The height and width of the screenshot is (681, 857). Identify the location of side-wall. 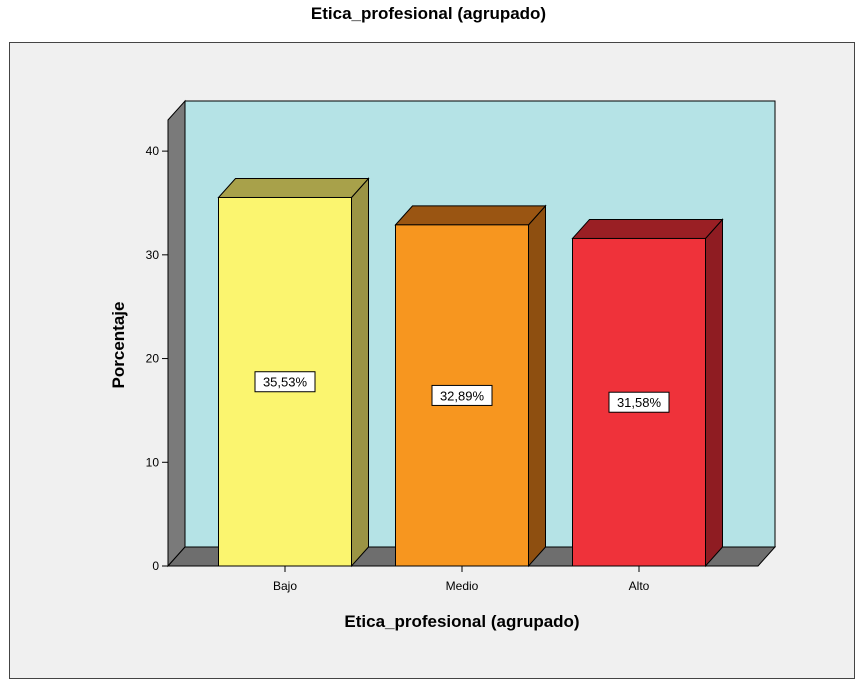
(176, 333).